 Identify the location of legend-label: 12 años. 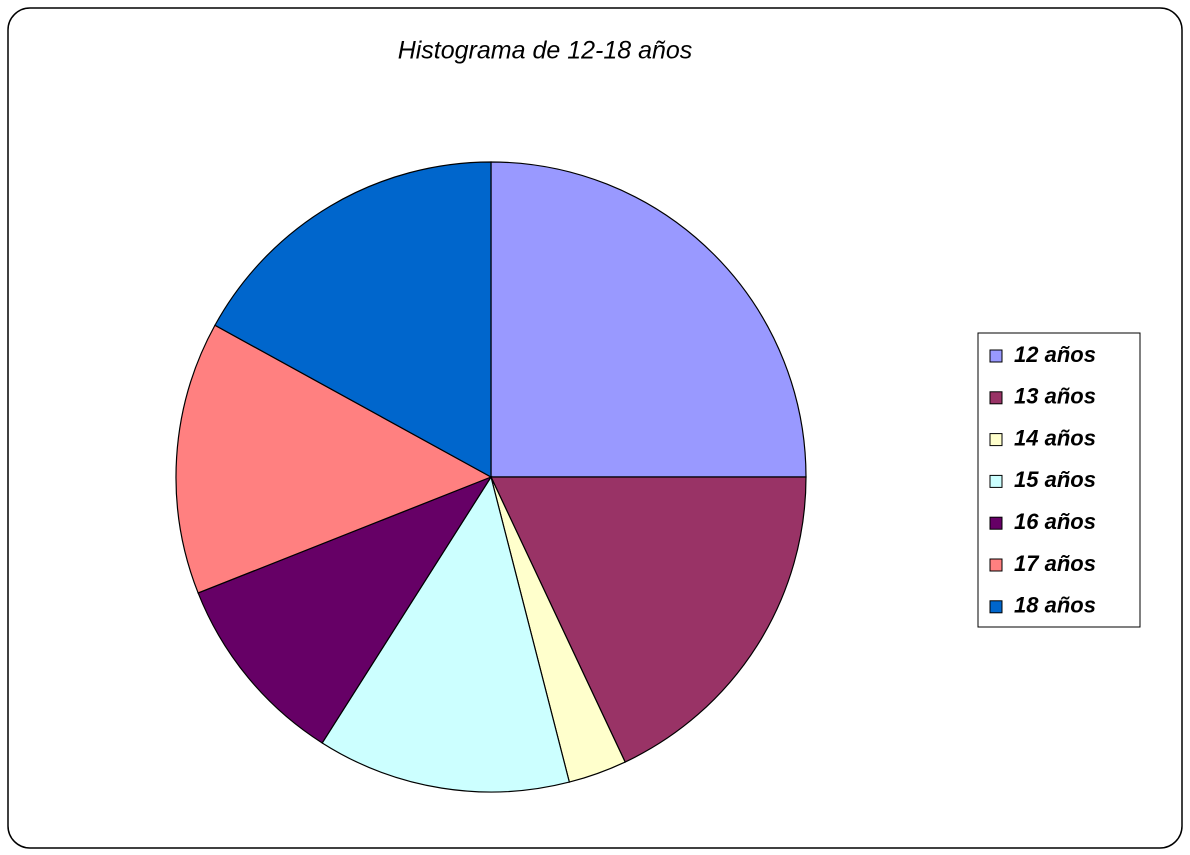
(1055, 354).